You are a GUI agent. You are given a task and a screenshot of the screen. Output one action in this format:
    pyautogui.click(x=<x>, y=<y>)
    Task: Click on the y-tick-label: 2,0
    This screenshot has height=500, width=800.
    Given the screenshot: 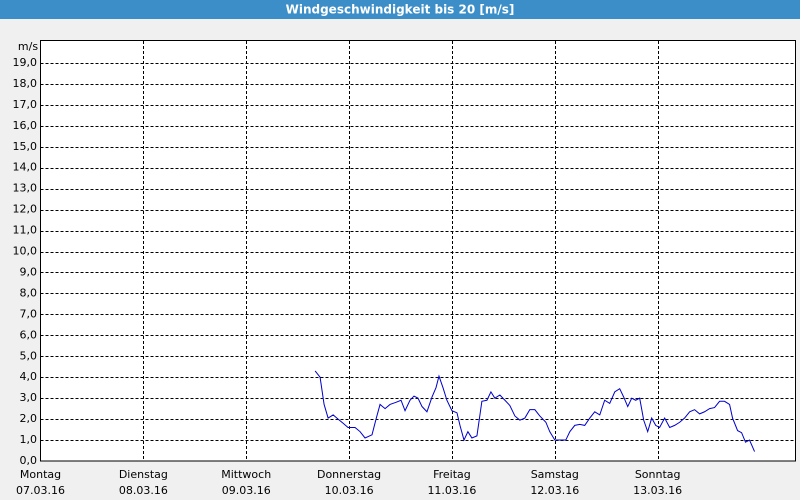 What is the action you would take?
    pyautogui.click(x=29, y=418)
    